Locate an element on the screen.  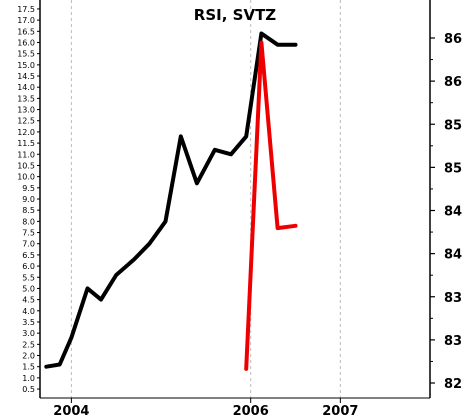
left-tick-label: 15.5 is located at coordinates (26, 54).